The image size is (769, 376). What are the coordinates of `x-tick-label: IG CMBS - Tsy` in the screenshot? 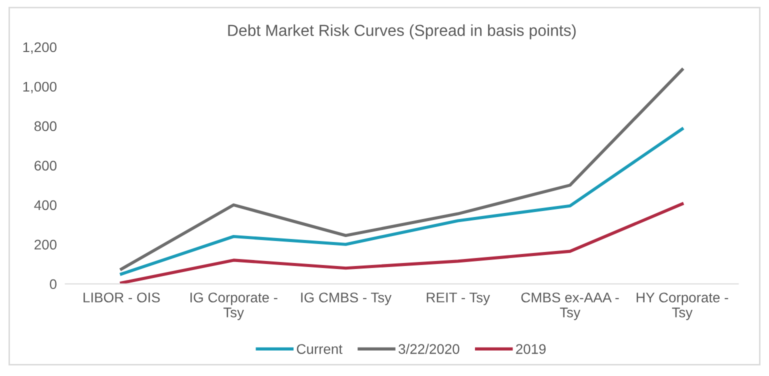 It's located at (346, 299).